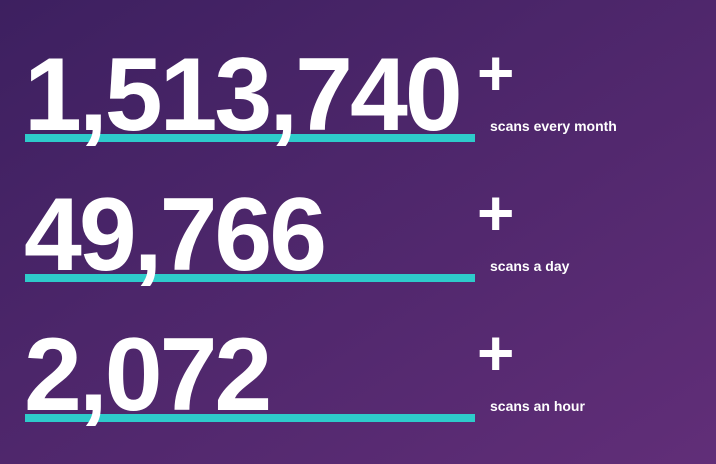 This screenshot has width=716, height=464. What do you see at coordinates (174, 235) in the screenshot?
I see `stat-value: 49,766` at bounding box center [174, 235].